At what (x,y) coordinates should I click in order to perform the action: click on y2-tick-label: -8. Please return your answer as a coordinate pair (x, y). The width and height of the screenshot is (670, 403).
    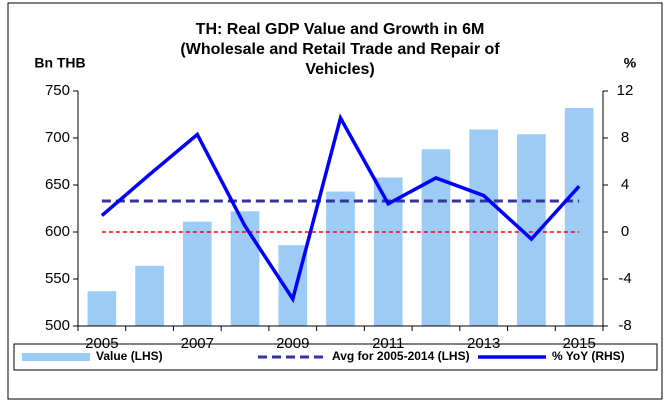
    Looking at the image, I should click on (624, 325).